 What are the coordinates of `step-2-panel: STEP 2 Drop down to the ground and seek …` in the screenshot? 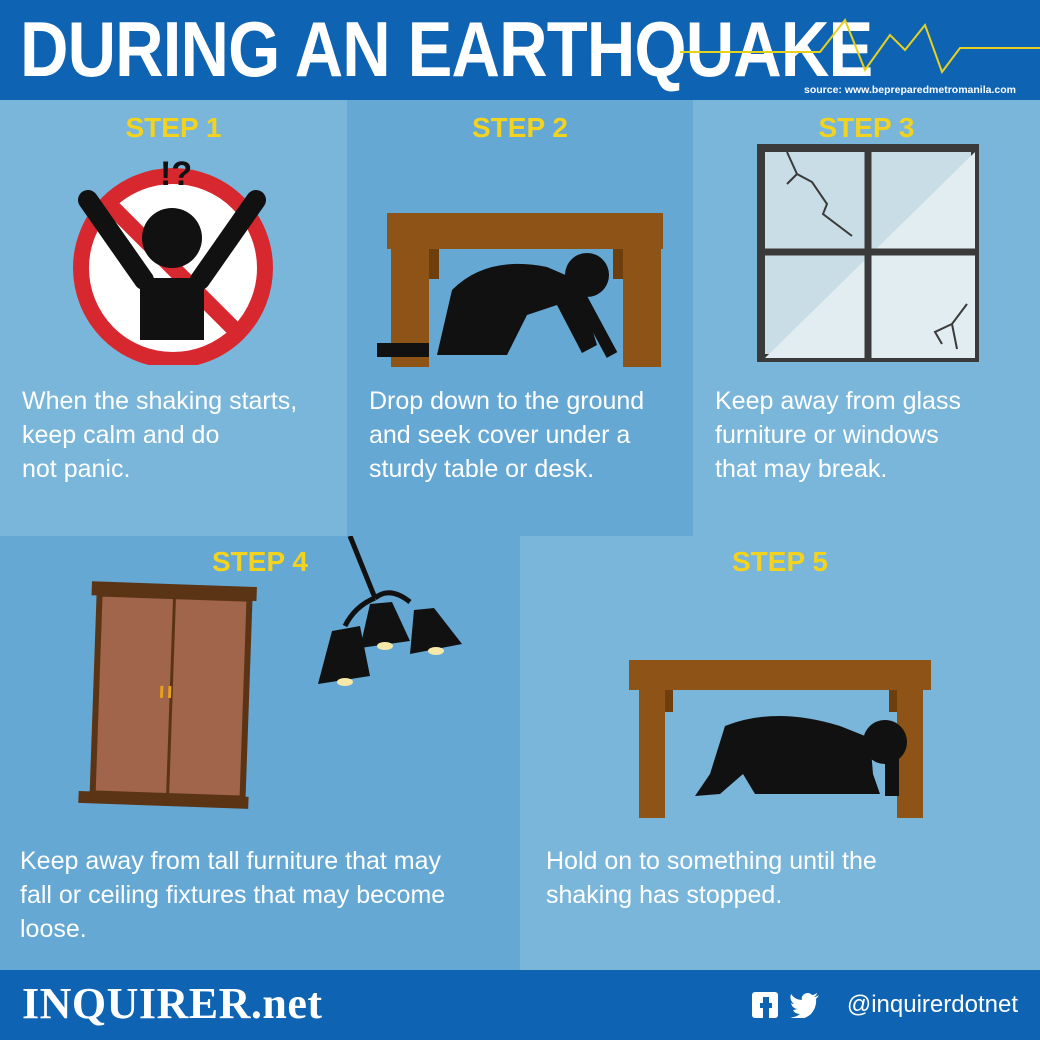 It's located at (520, 318).